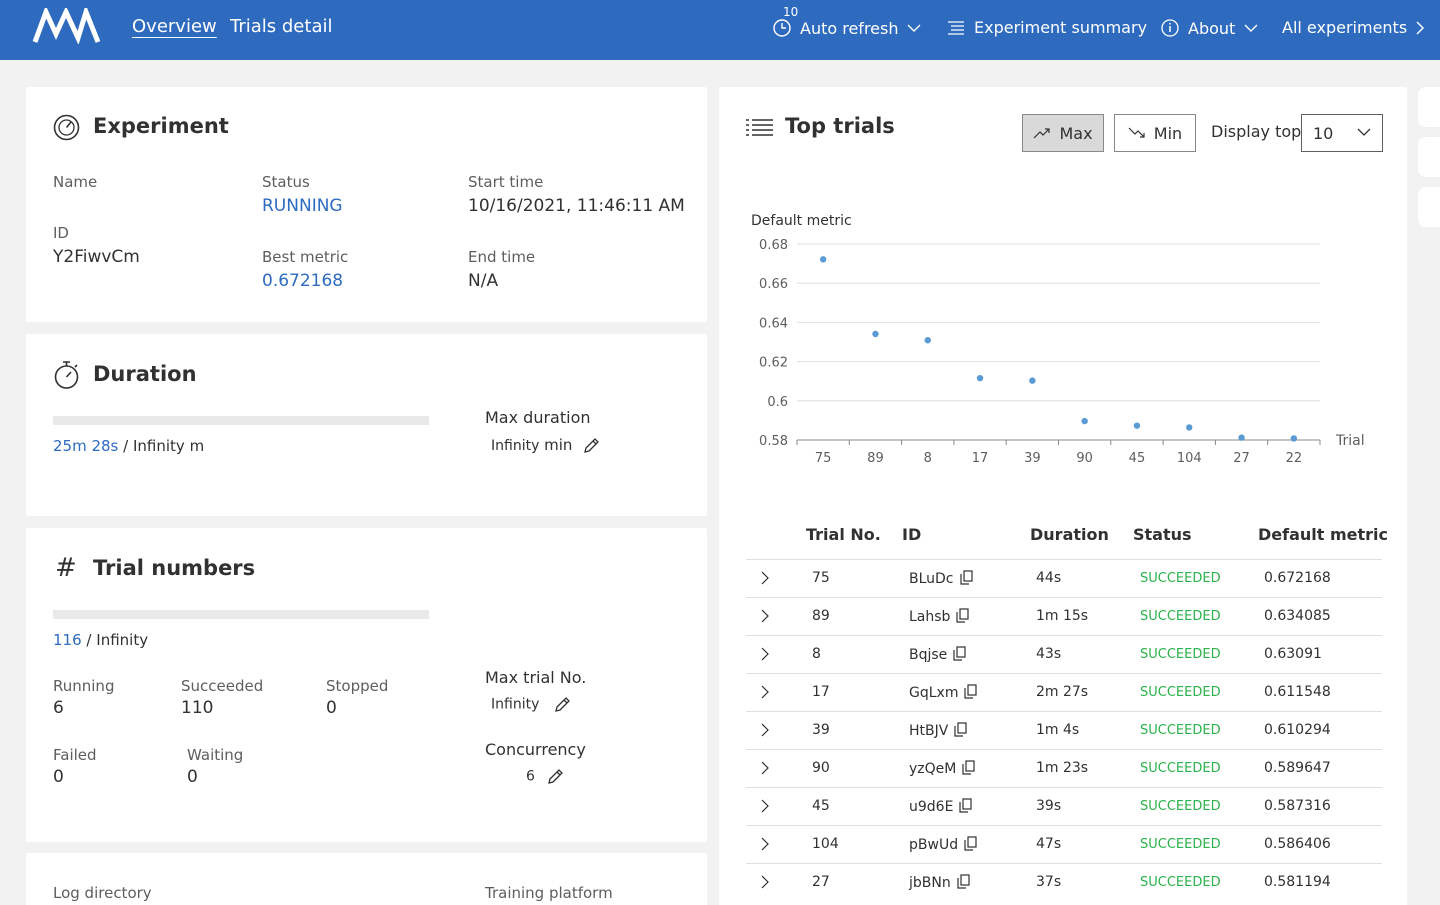  What do you see at coordinates (1064, 768) in the screenshot?
I see `table-row: 90 yzQeM 1m 23s SUCCEEDED 0.589647` at bounding box center [1064, 768].